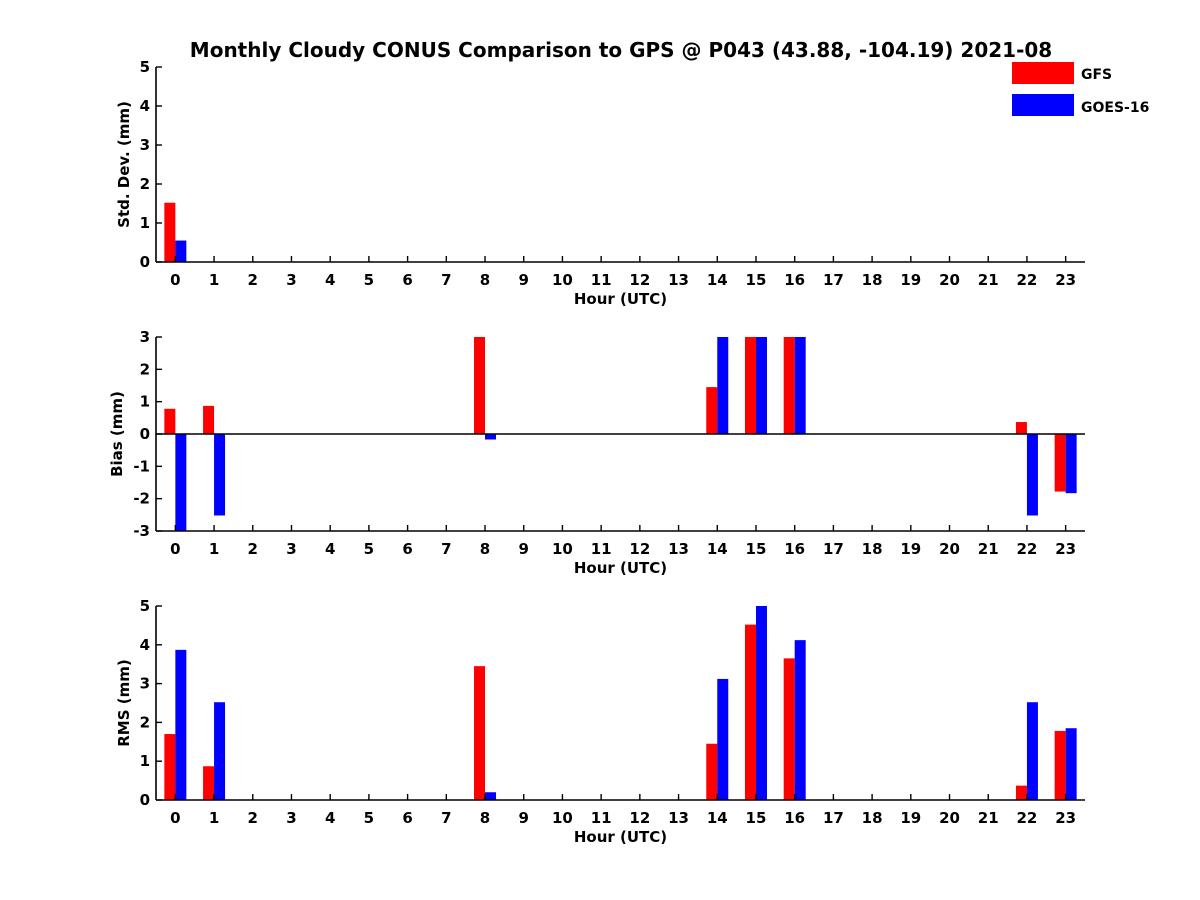 Image resolution: width=1200 pixels, height=900 pixels. What do you see at coordinates (485, 818) in the screenshot?
I see `x-tick-label: 8` at bounding box center [485, 818].